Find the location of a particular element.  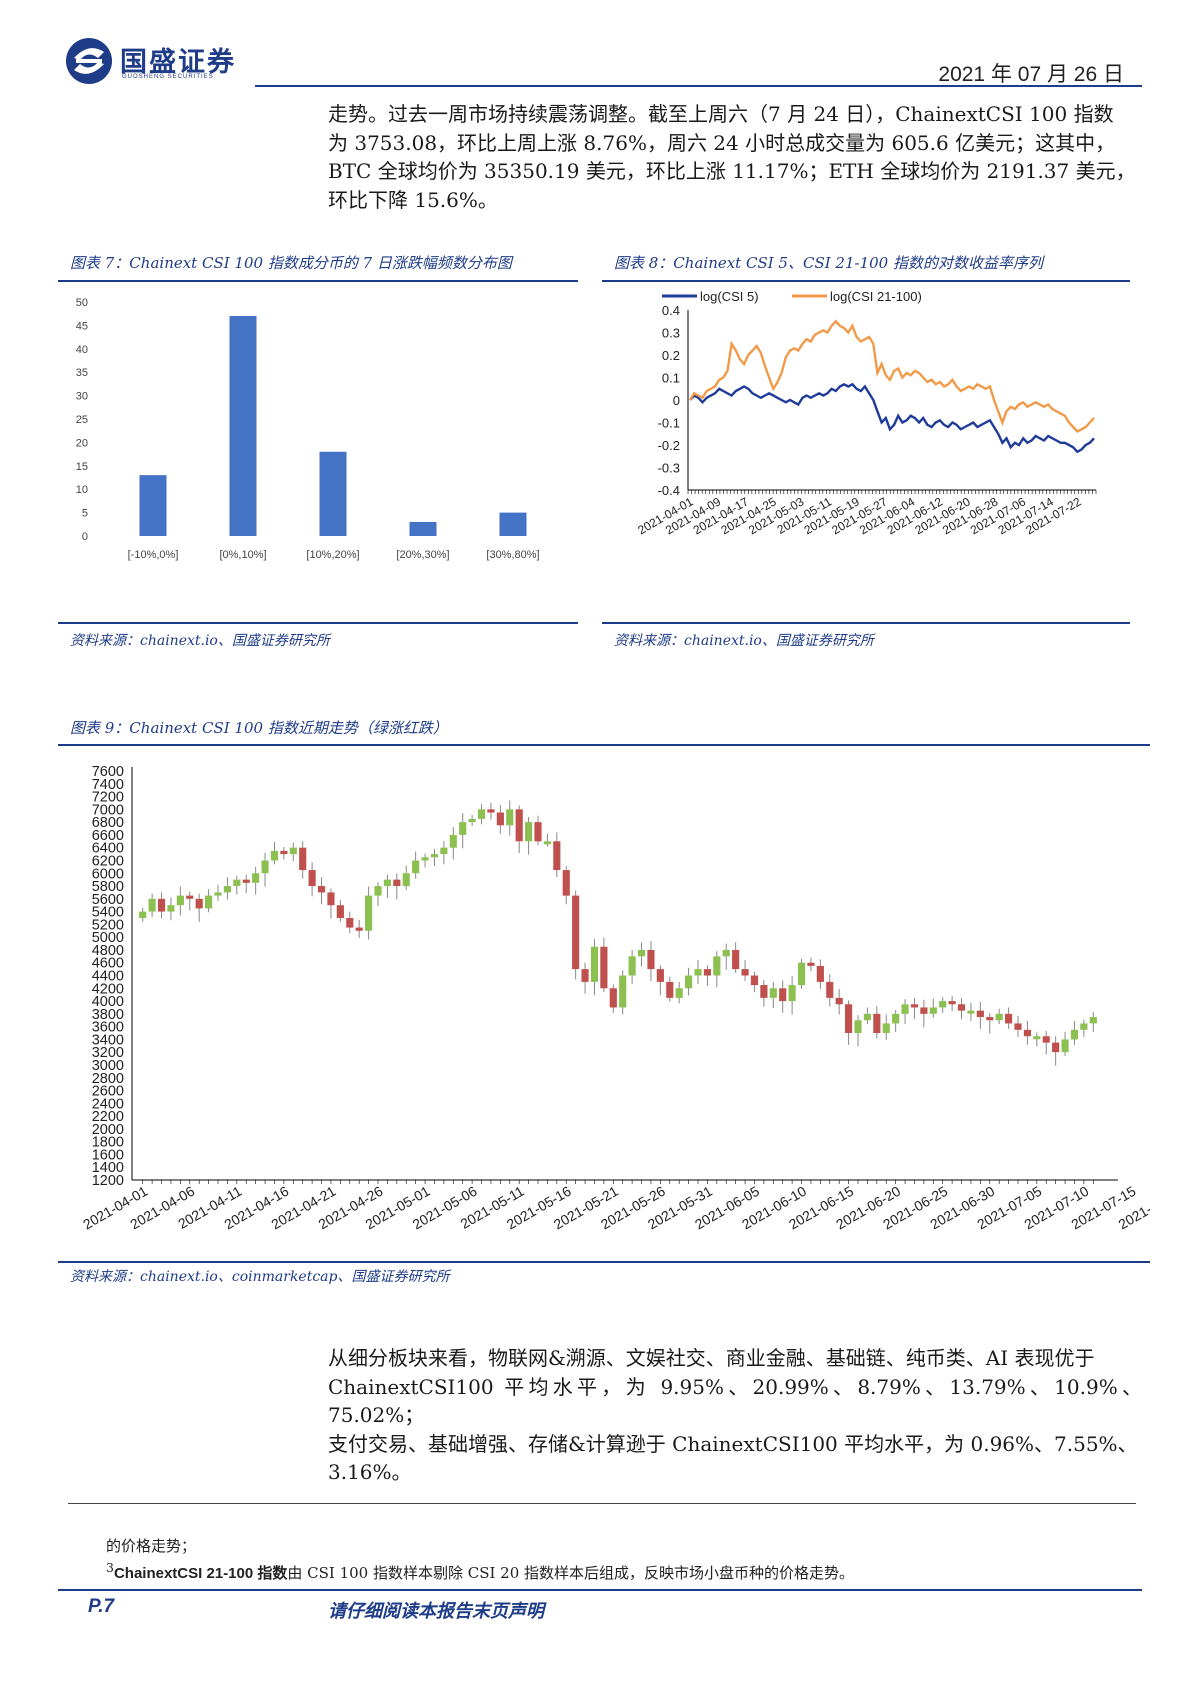

y-tick-label: 4200 is located at coordinates (108, 989).